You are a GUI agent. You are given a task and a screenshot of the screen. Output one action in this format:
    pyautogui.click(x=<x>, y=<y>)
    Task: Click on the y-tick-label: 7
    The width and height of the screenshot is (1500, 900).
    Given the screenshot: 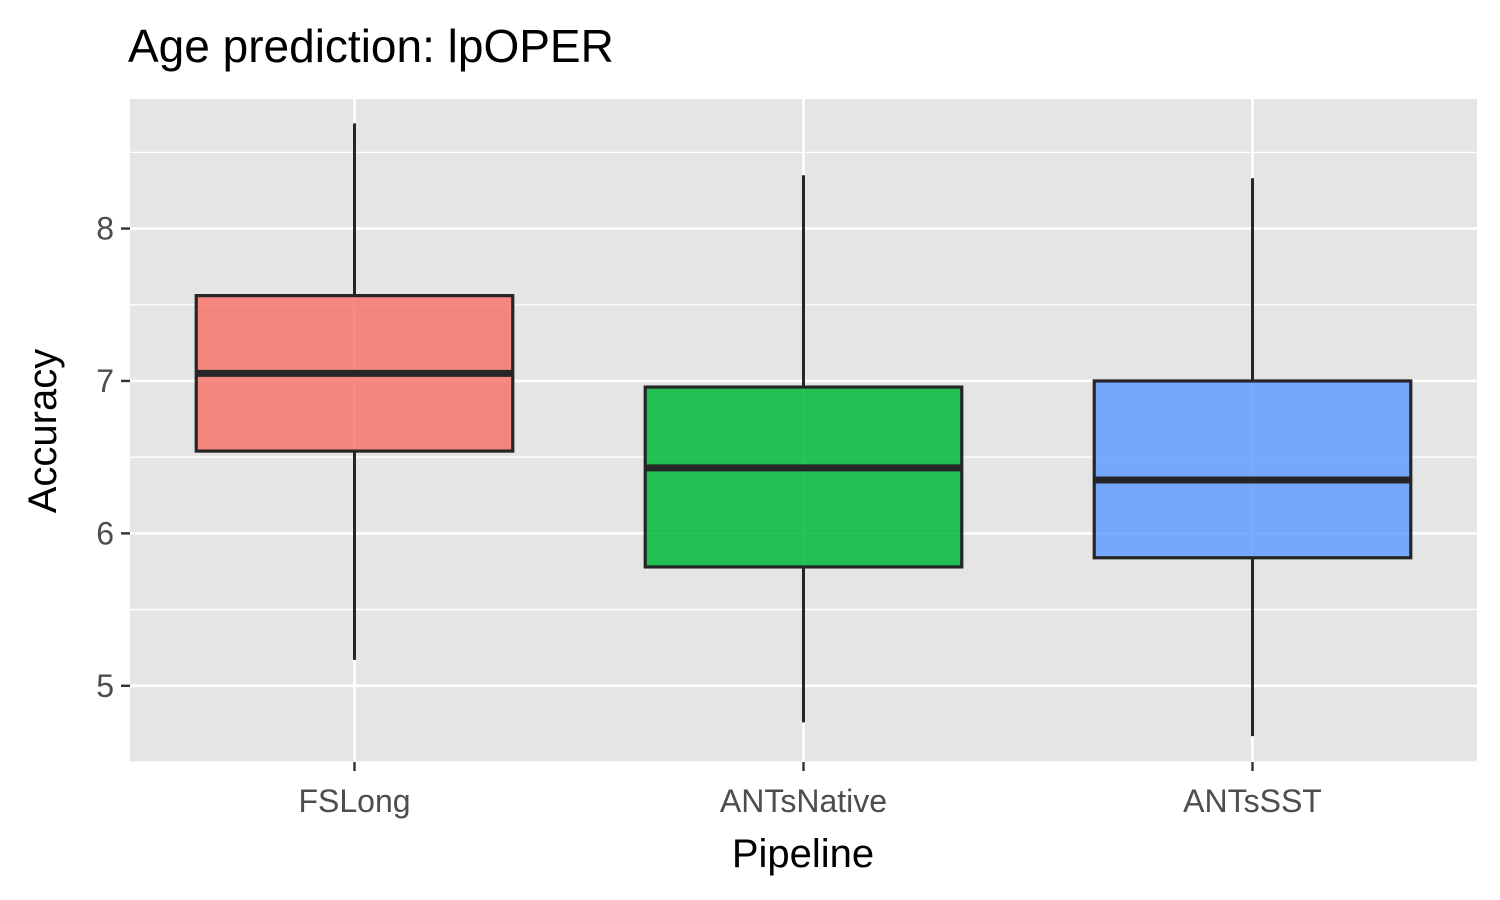 What is the action you would take?
    pyautogui.click(x=105, y=381)
    